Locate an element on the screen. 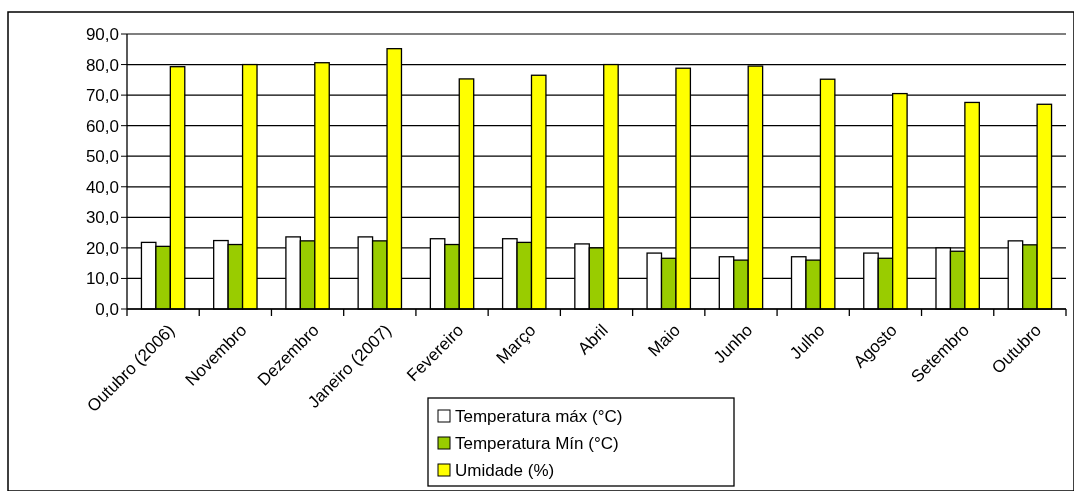  legend-label: Temperatura máx (°C) is located at coordinates (539, 416).